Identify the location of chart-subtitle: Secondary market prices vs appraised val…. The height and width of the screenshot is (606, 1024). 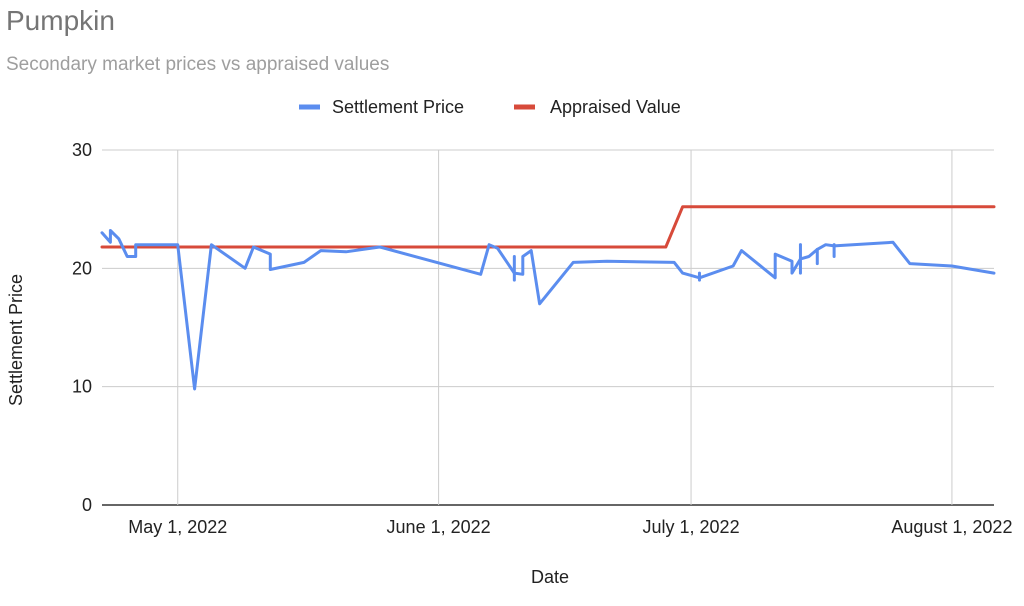
(197, 64).